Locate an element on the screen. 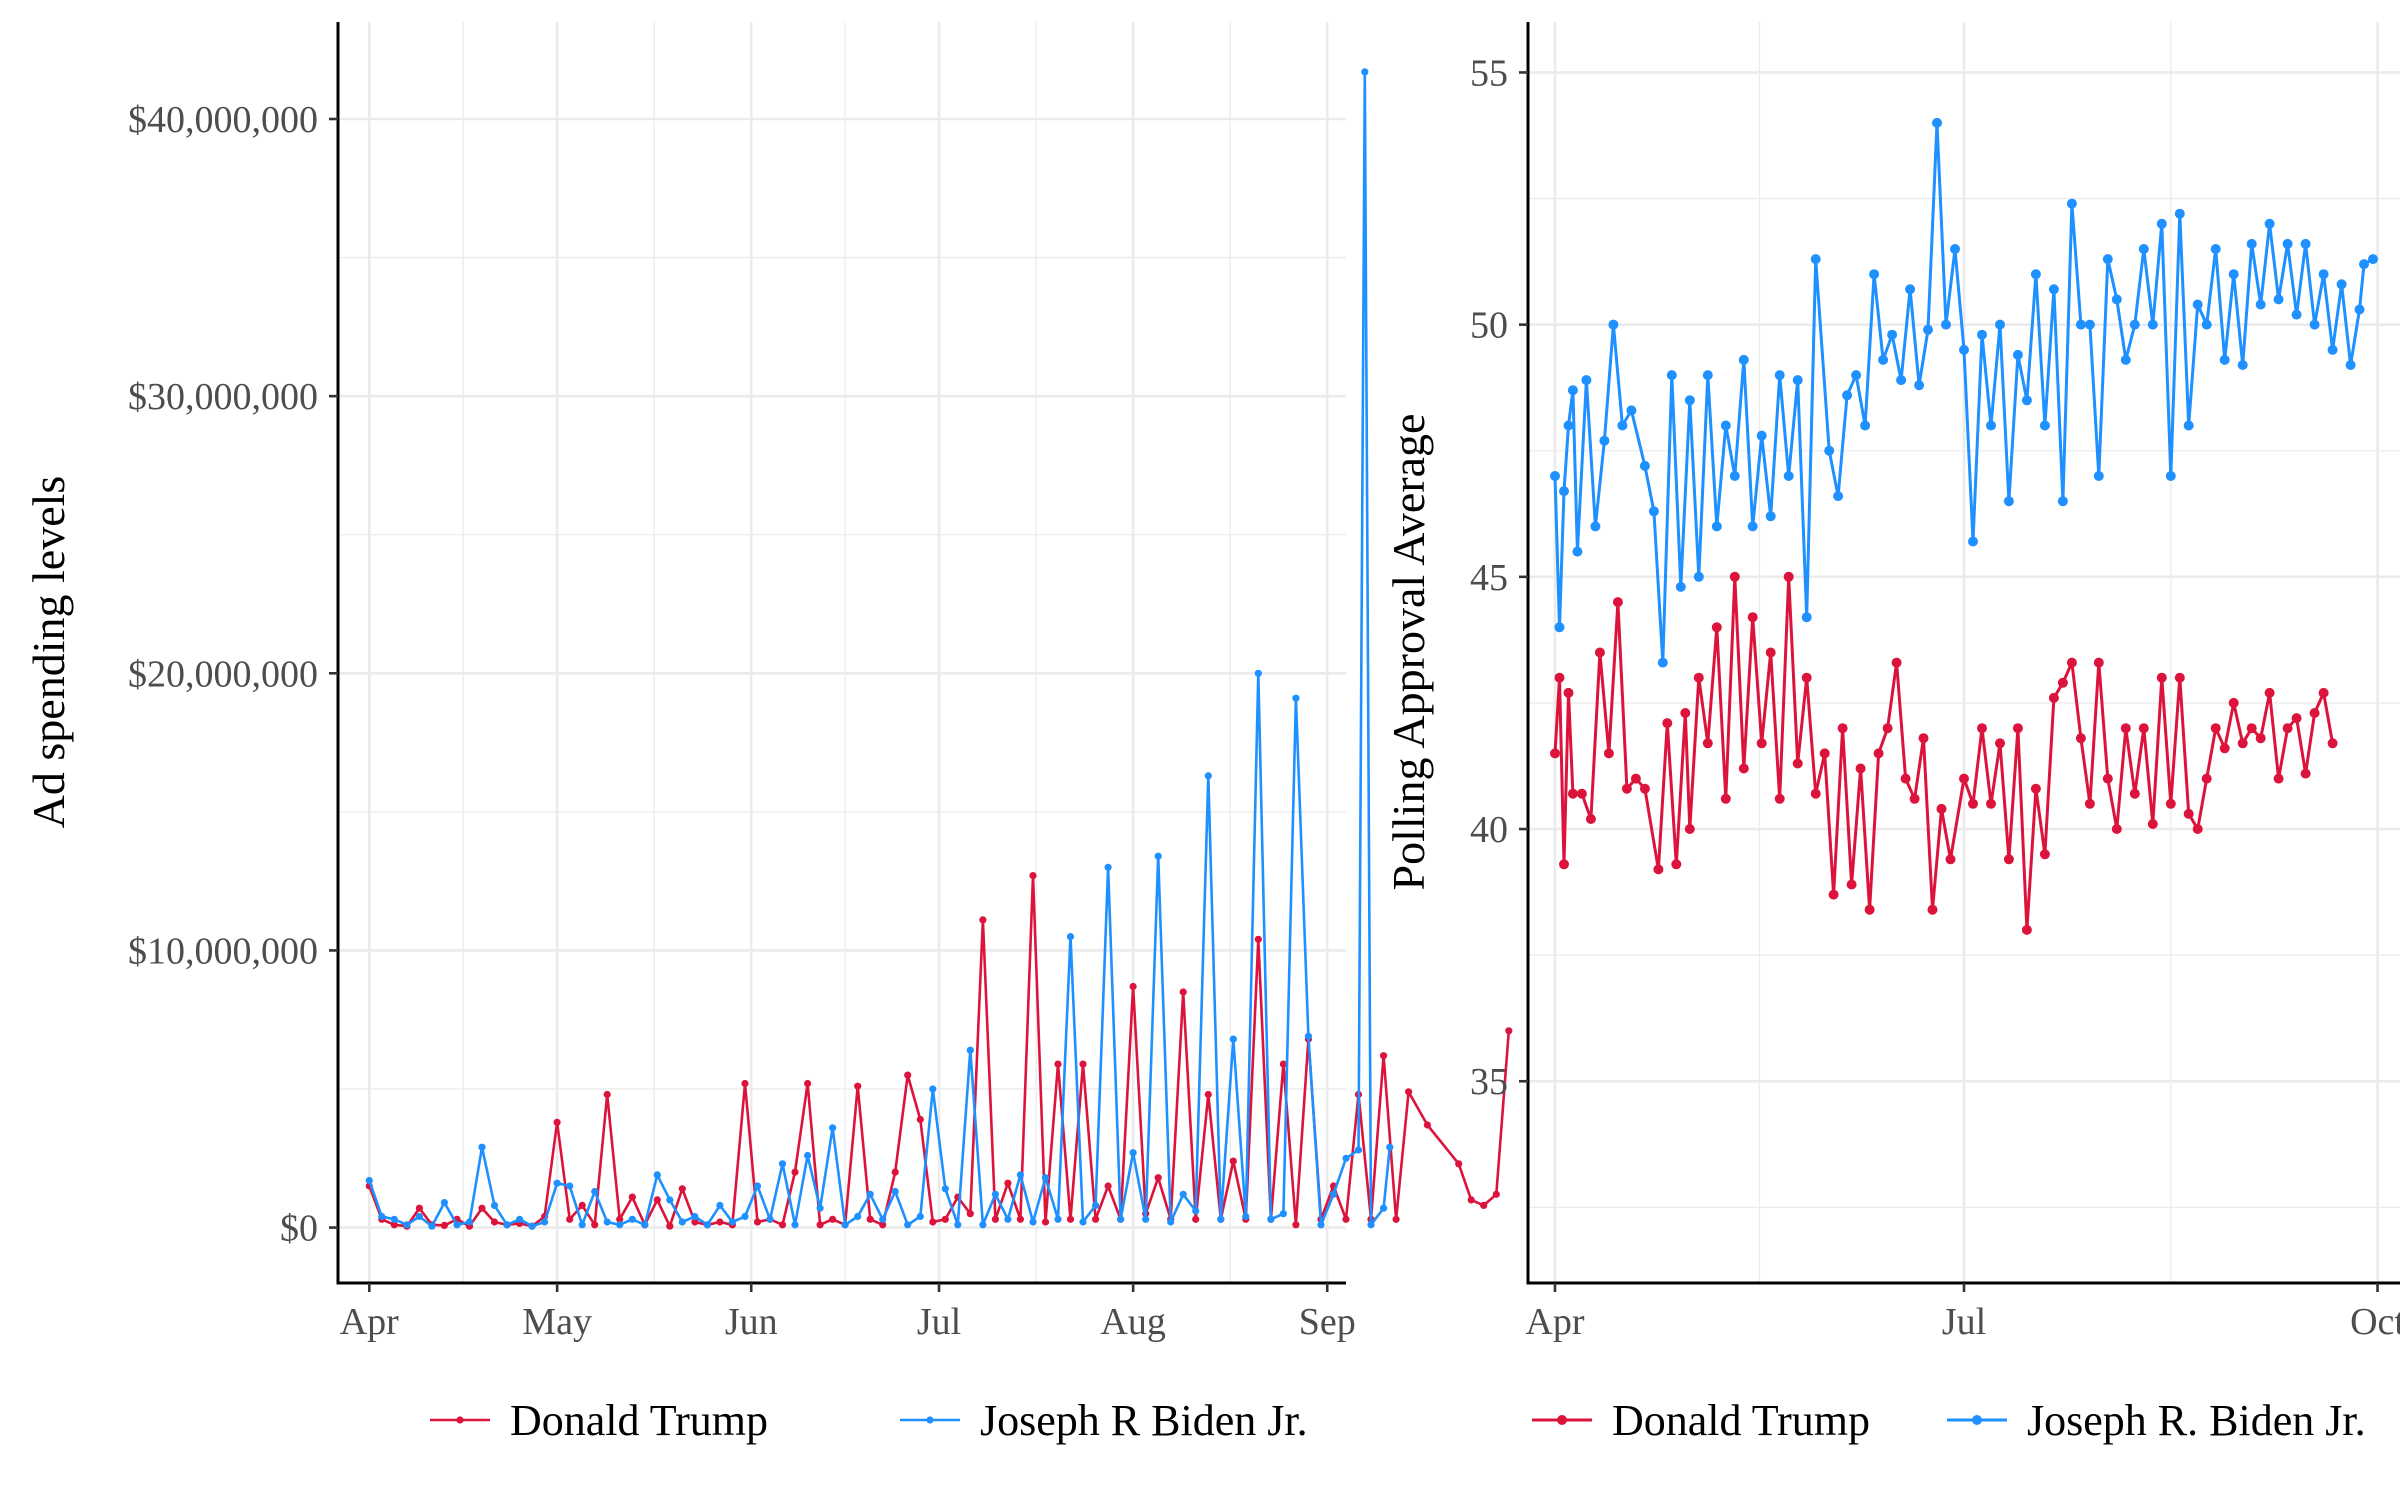  polling-biden-legend-item: Joseph R. Biden Jr. is located at coordinates (2156, 1420).